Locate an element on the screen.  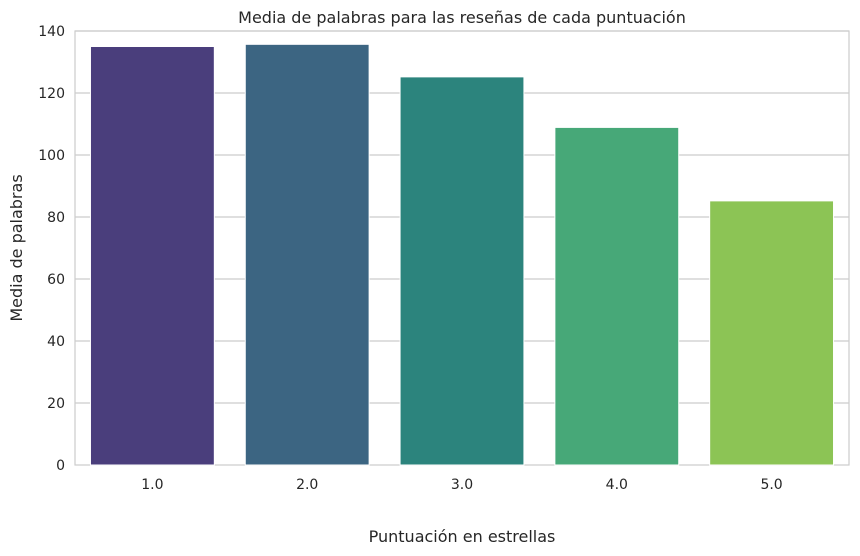
x-tick-labels: 1.0 2.0 3.0 4.0 5.0 is located at coordinates (461, 485).